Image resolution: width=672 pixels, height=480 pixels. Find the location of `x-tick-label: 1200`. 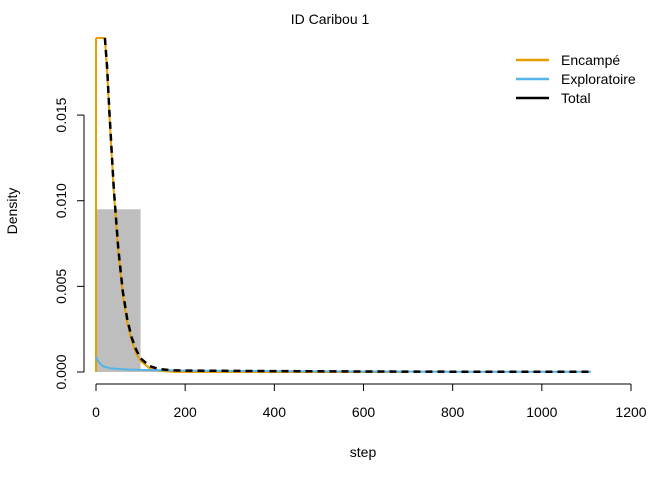

x-tick-label: 1200 is located at coordinates (630, 412).